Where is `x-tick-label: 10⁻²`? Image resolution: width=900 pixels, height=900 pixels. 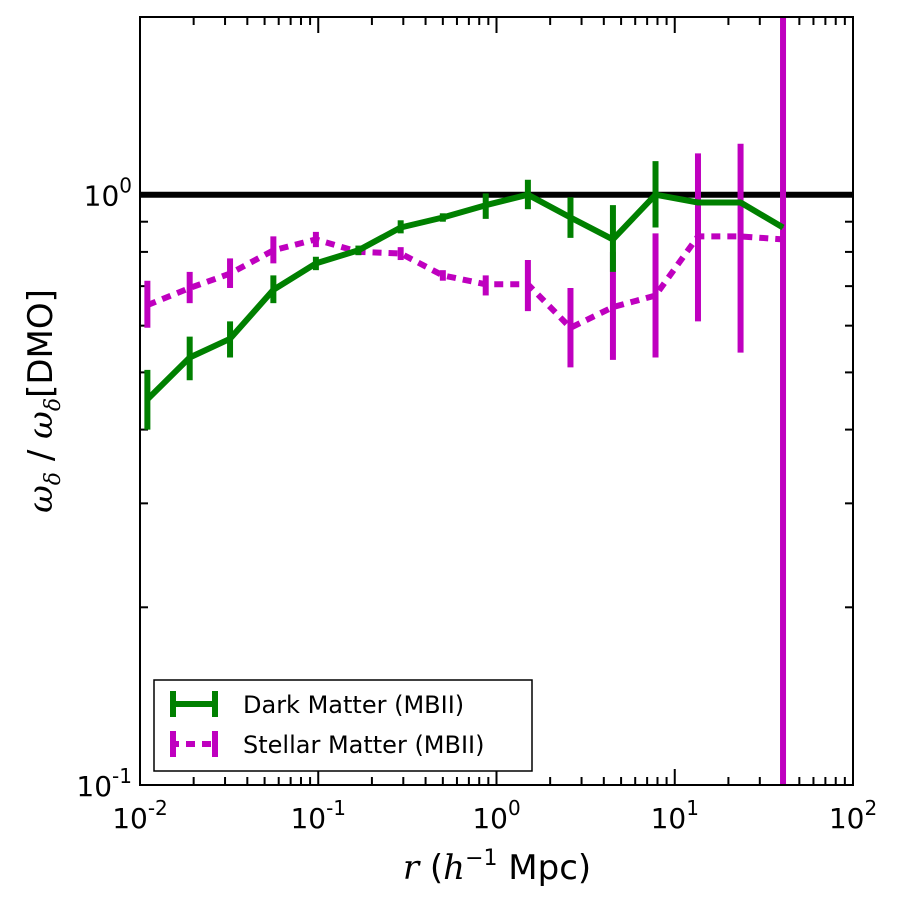 x-tick-label: 10⁻² is located at coordinates (140, 815).